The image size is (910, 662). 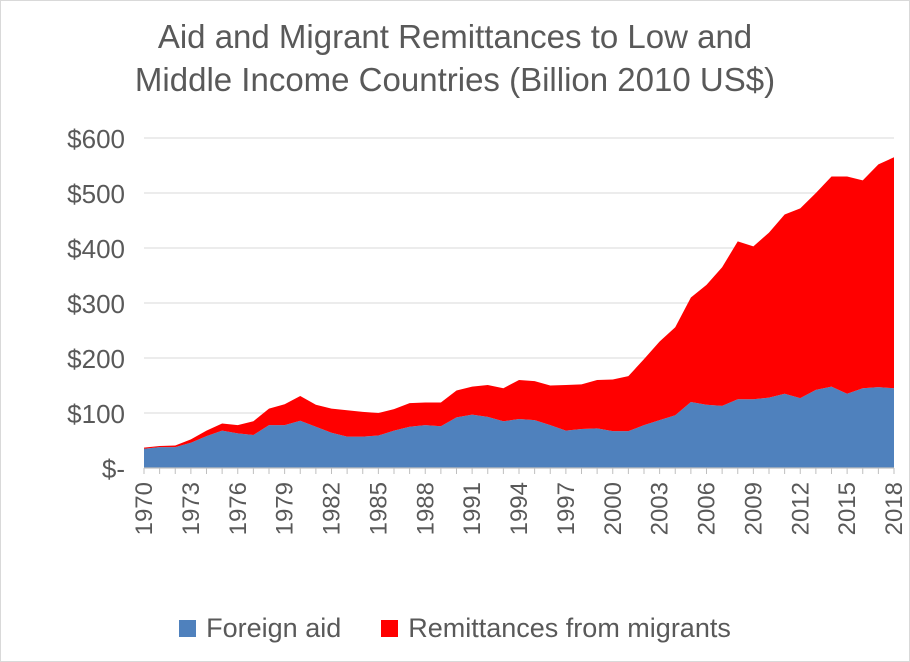 I want to click on x-tick-label: 2015, so click(x=847, y=508).